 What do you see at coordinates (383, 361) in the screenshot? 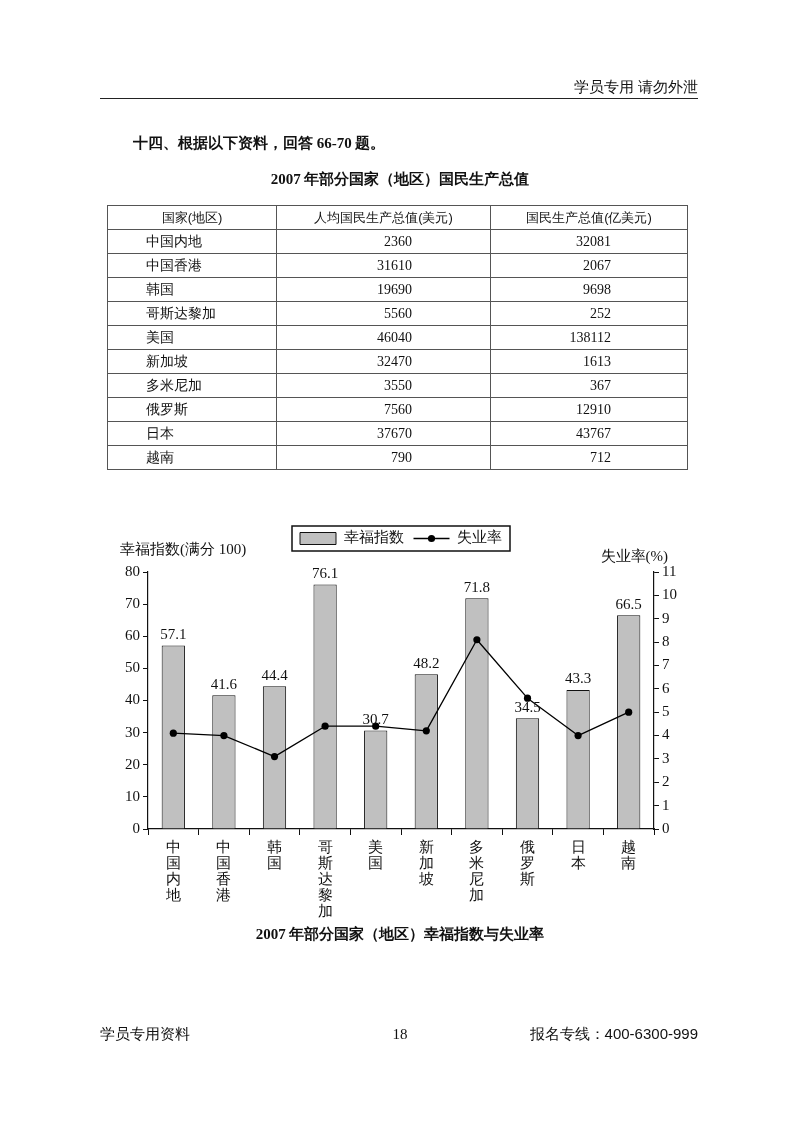
I see `data-label: 32470` at bounding box center [383, 361].